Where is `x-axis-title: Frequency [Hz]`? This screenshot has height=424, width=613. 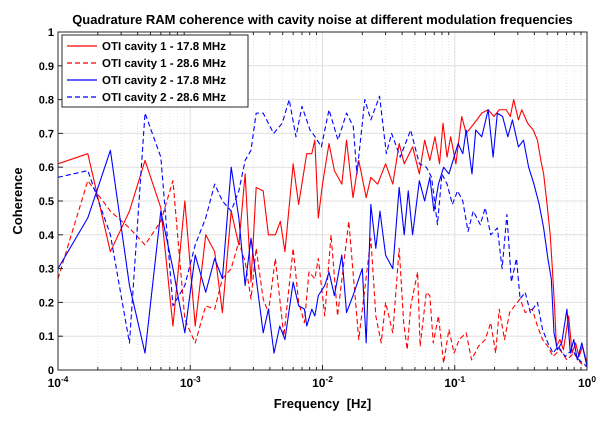
x-axis-title: Frequency [Hz] is located at coordinates (323, 403).